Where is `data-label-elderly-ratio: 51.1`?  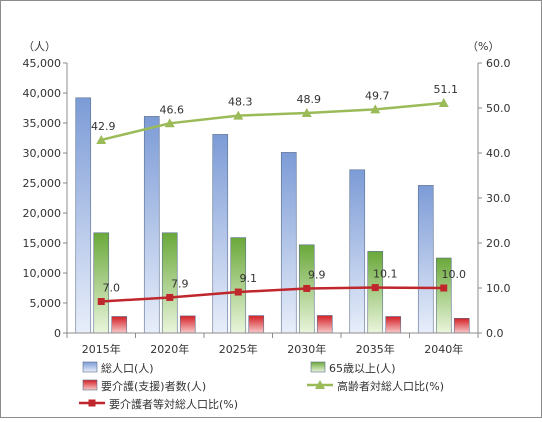
data-label-elderly-ratio: 51.1 is located at coordinates (446, 89).